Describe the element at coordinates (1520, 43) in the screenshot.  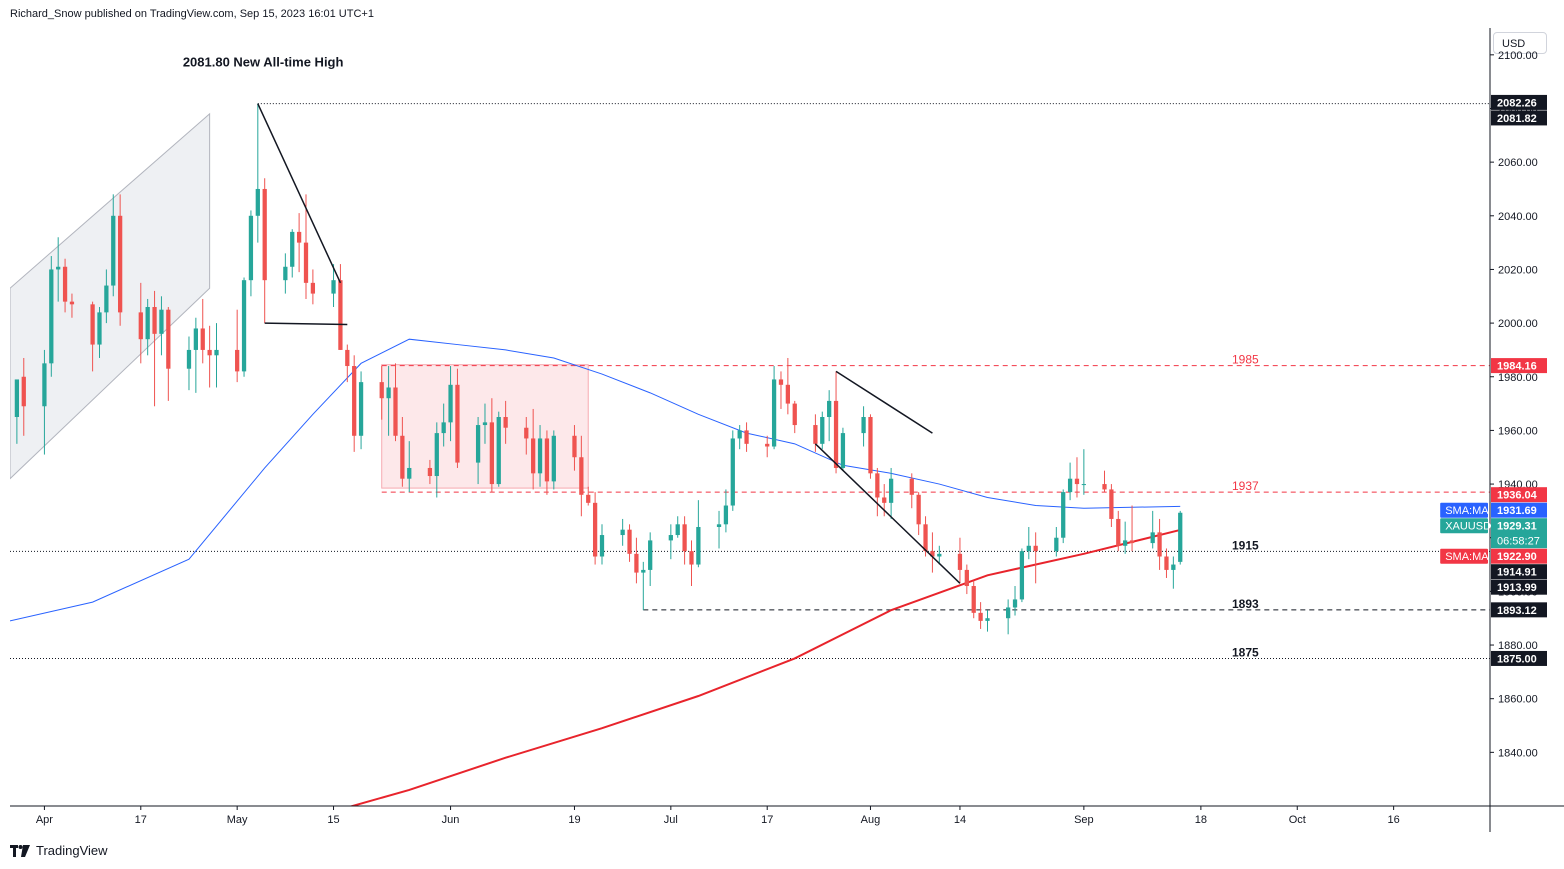
I see `currency-selector: USD` at that location.